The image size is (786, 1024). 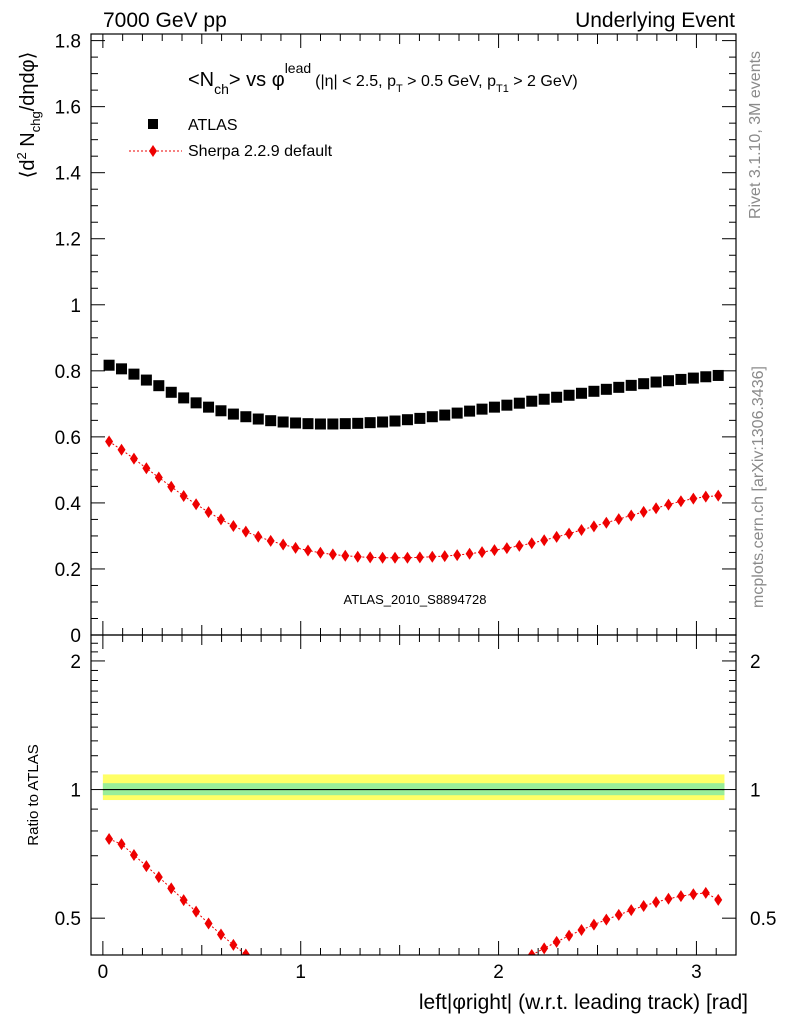 What do you see at coordinates (75, 306) in the screenshot?
I see `main-ytick-label: 1` at bounding box center [75, 306].